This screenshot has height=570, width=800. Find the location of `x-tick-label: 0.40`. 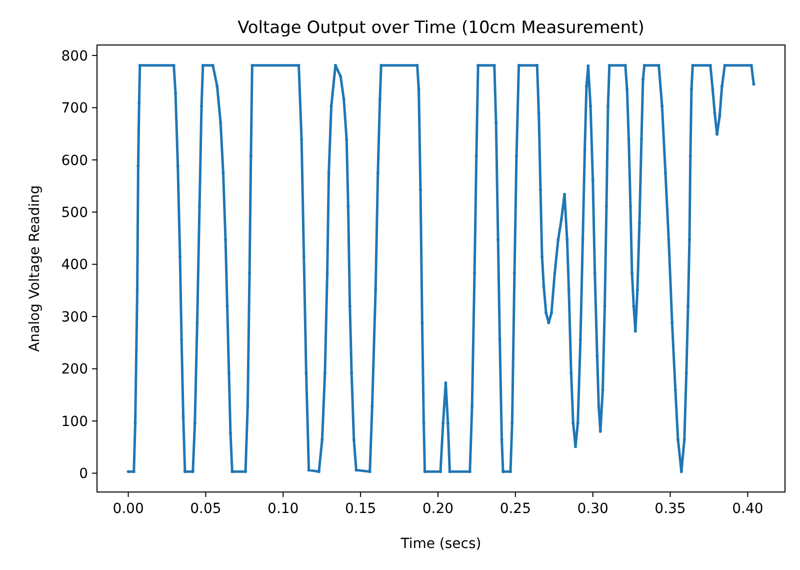

x-tick-label: 0.40 is located at coordinates (748, 509).